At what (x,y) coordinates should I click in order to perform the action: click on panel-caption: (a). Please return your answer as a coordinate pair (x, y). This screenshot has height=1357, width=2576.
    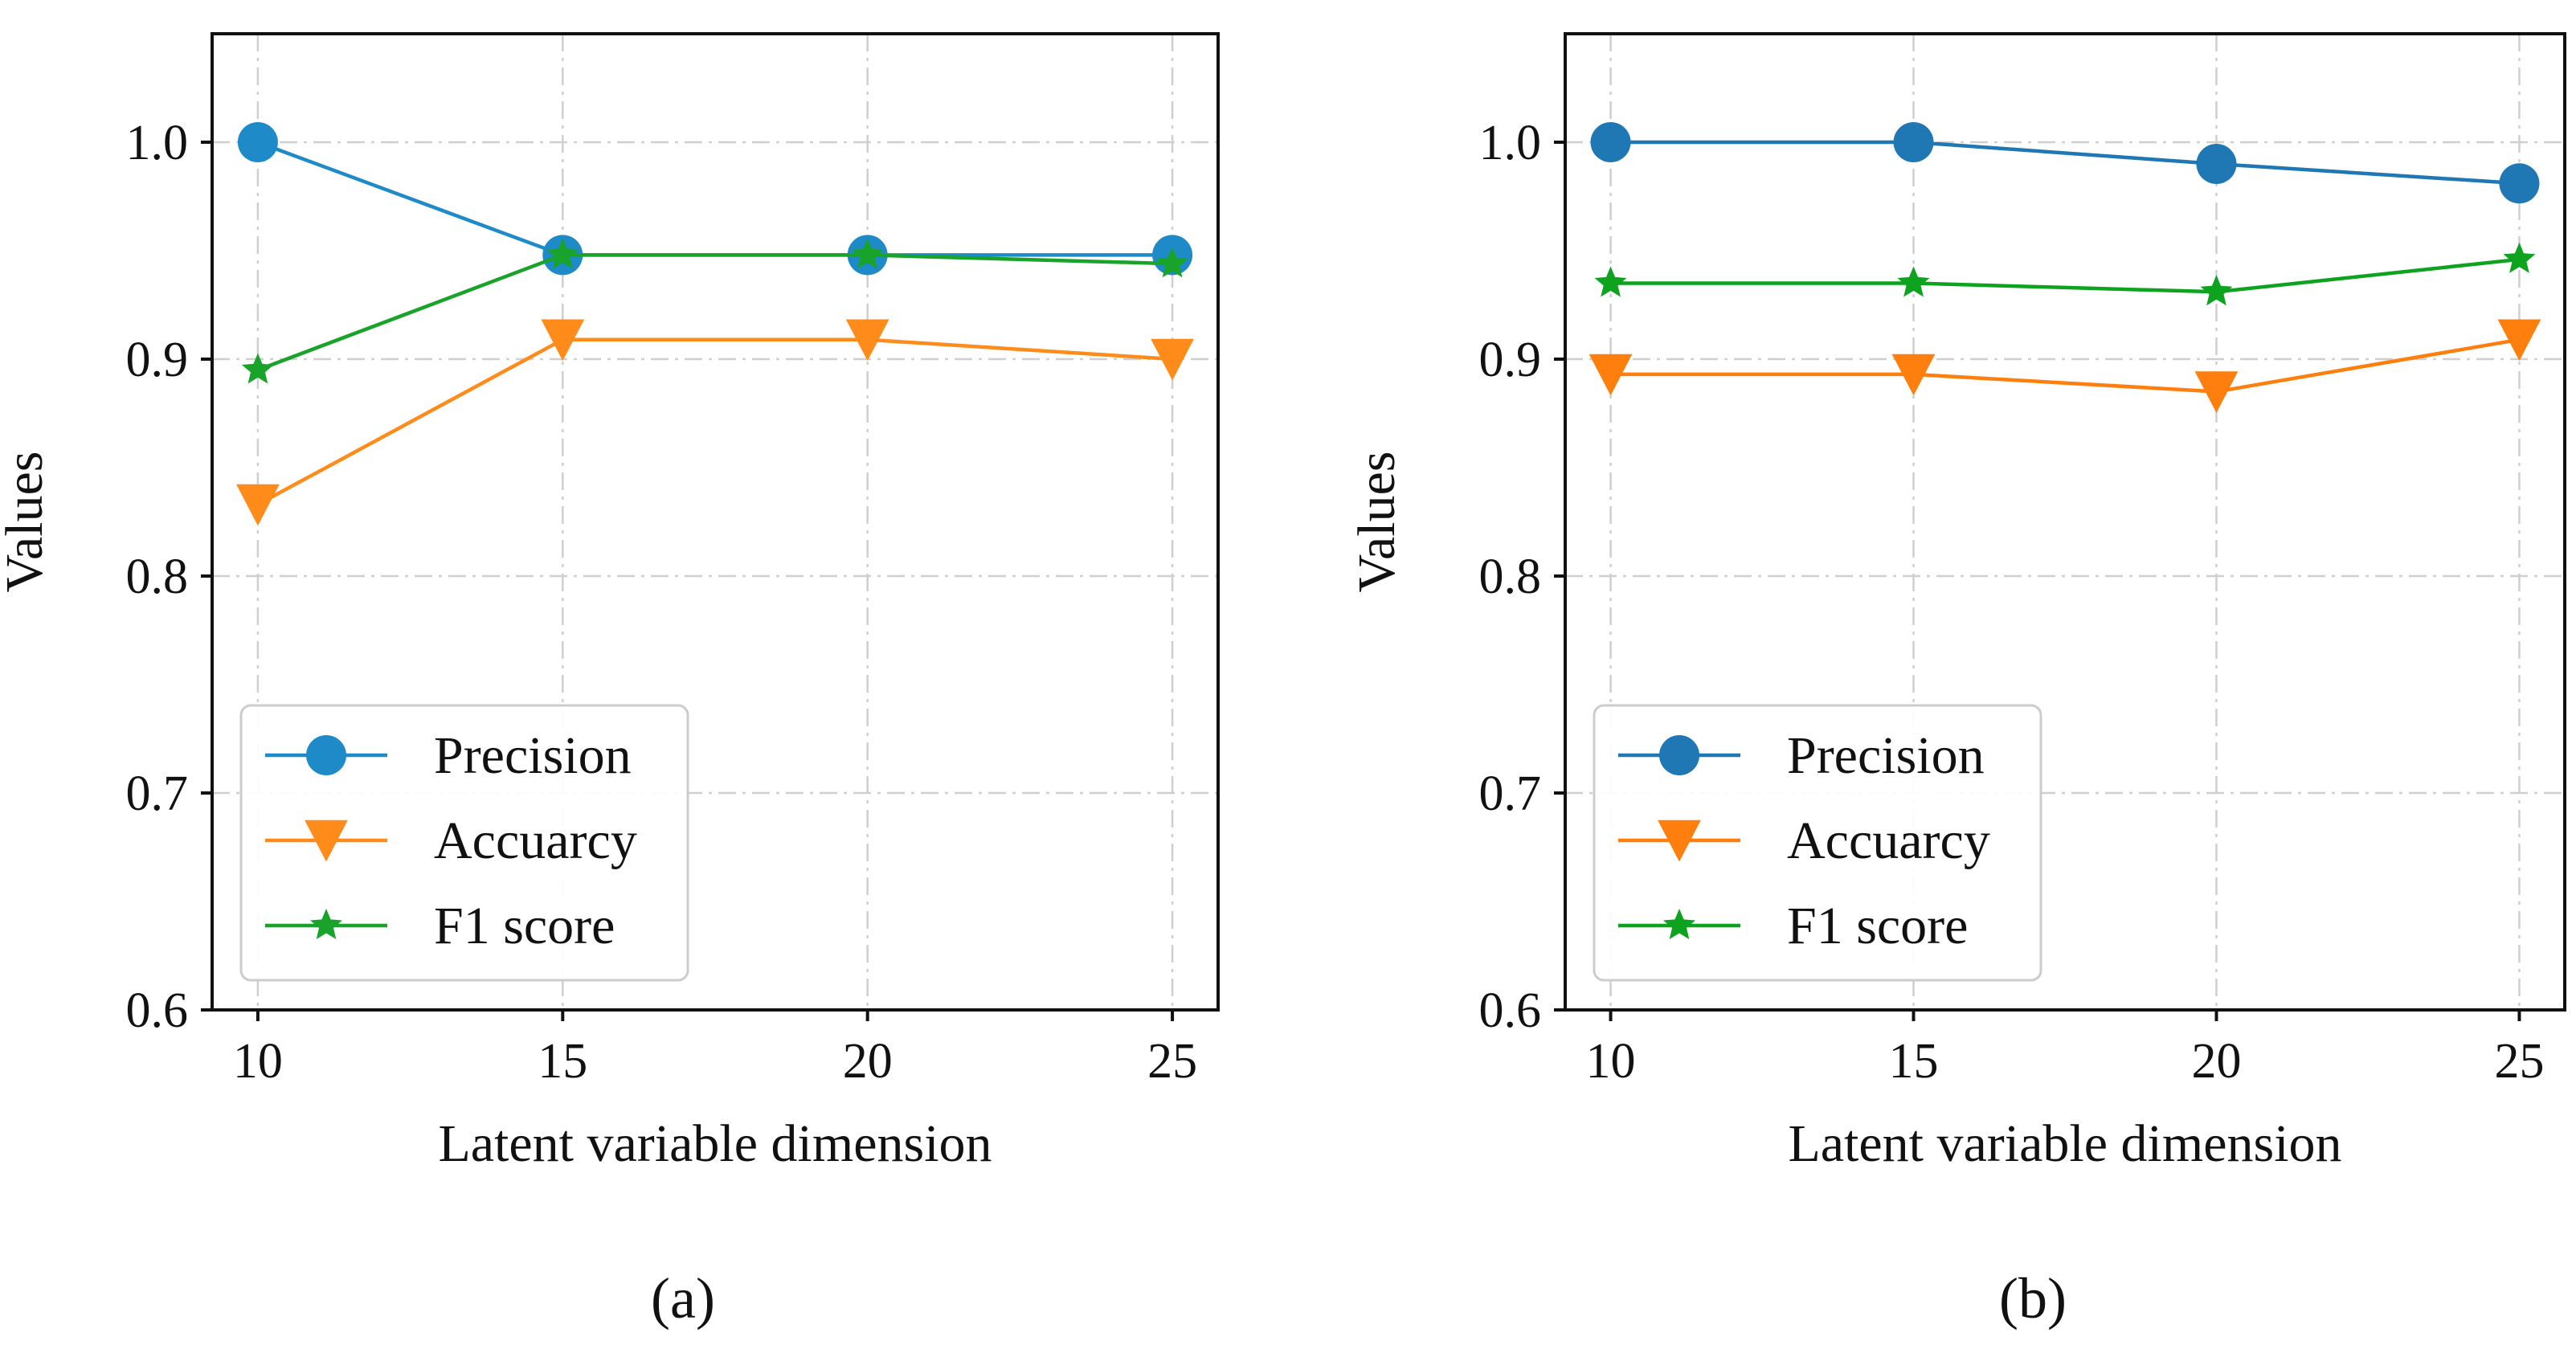
    Looking at the image, I should click on (683, 1298).